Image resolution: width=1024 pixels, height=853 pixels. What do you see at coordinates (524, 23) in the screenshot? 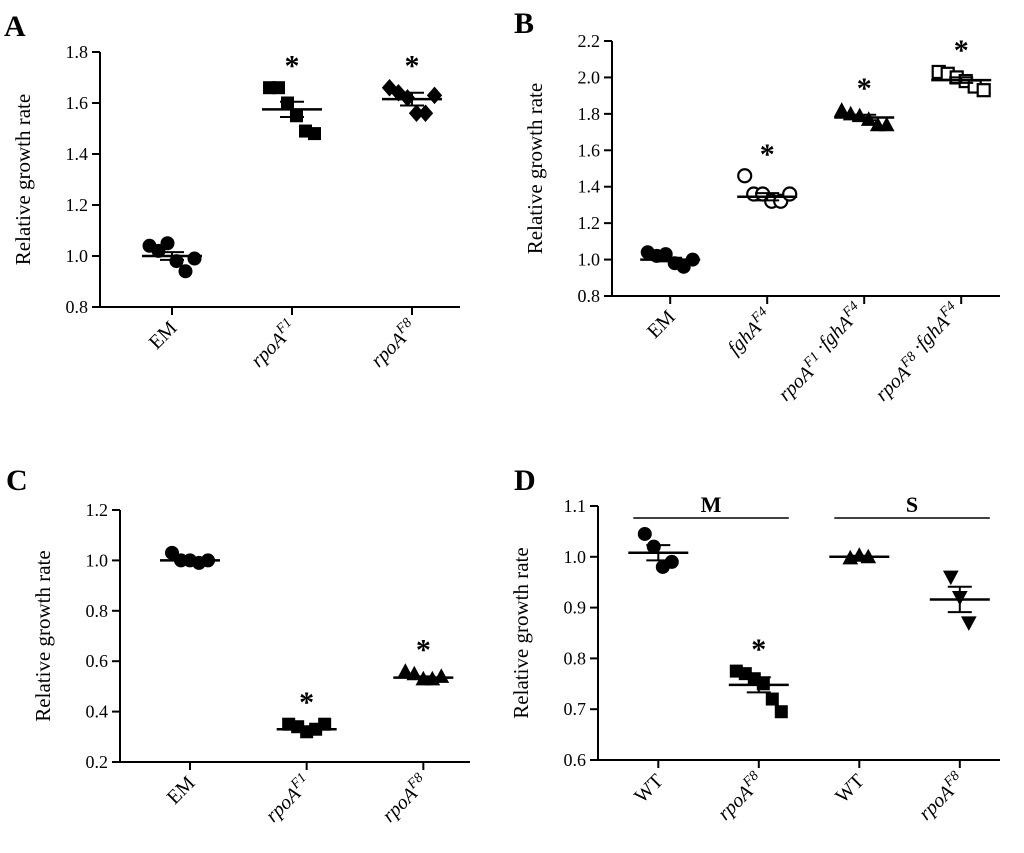
I see `panel-letter: B` at bounding box center [524, 23].